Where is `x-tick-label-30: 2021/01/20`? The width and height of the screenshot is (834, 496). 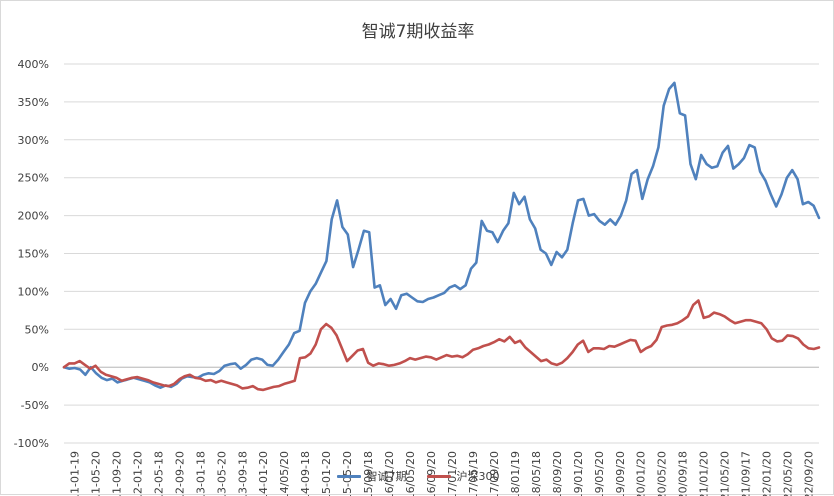
x-tick-label-30: 2021/01/20 is located at coordinates (704, 473).